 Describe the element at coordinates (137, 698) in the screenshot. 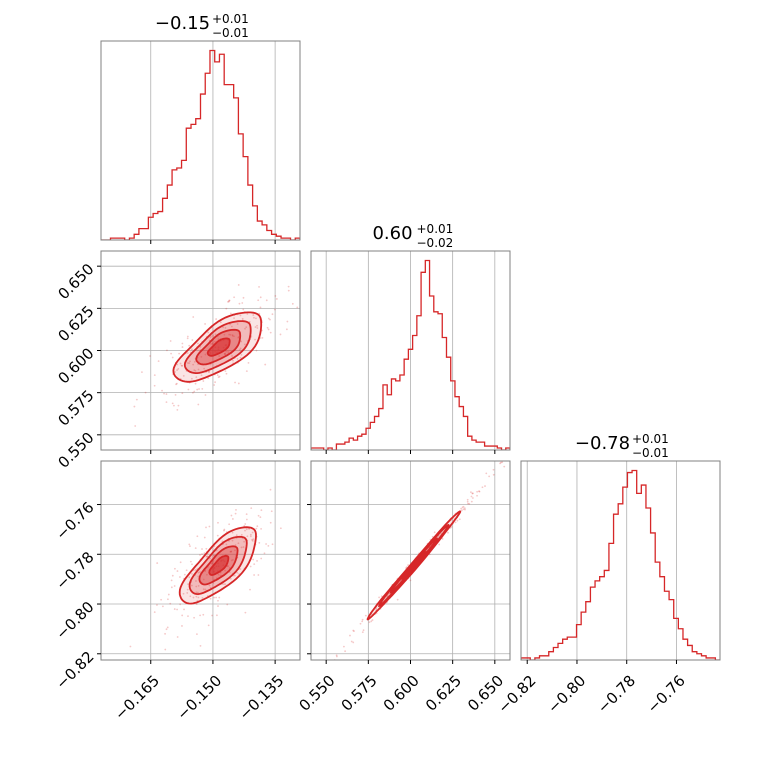

I see `x-tick-label-p0: −0.165` at that location.